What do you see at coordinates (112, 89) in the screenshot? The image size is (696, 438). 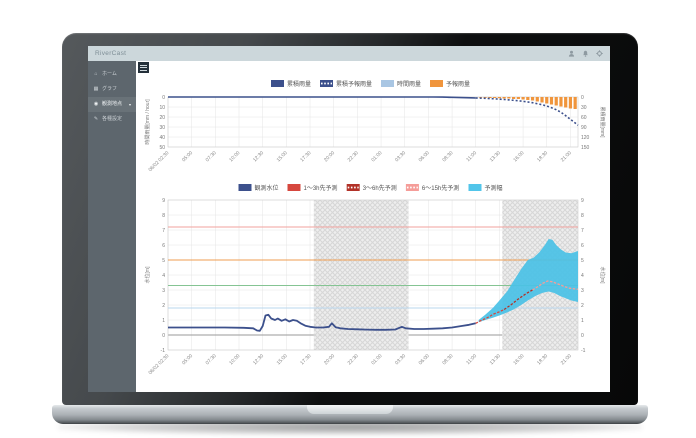 I see `sidebar-item-2: ▦ グラフ` at bounding box center [112, 89].